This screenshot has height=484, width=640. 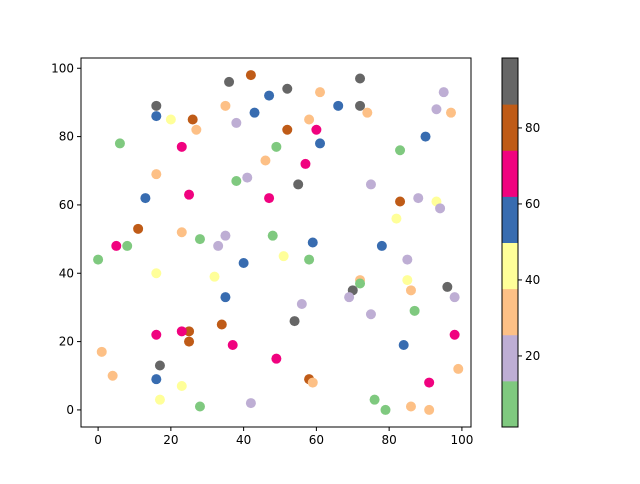 What do you see at coordinates (66, 342) in the screenshot?
I see `y-tick-label: 20` at bounding box center [66, 342].